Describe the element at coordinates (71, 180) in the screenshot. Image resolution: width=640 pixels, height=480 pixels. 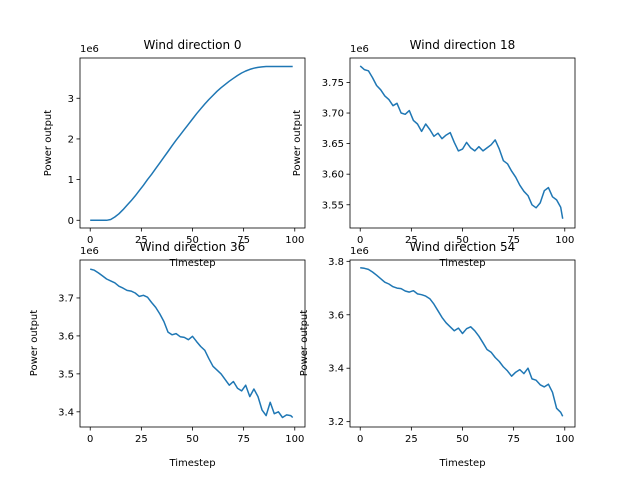
I see `y-tick-label: 1` at that location.